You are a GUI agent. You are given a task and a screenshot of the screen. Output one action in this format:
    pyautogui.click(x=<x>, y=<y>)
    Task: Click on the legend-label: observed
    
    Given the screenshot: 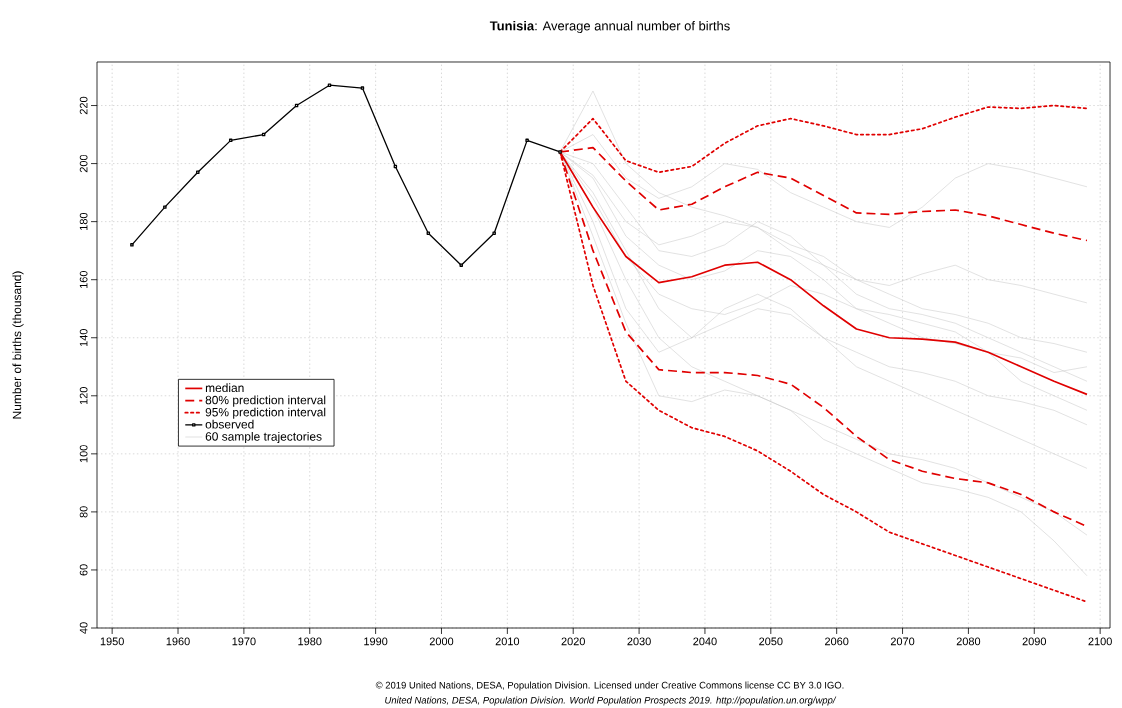 What is the action you would take?
    pyautogui.click(x=229, y=424)
    